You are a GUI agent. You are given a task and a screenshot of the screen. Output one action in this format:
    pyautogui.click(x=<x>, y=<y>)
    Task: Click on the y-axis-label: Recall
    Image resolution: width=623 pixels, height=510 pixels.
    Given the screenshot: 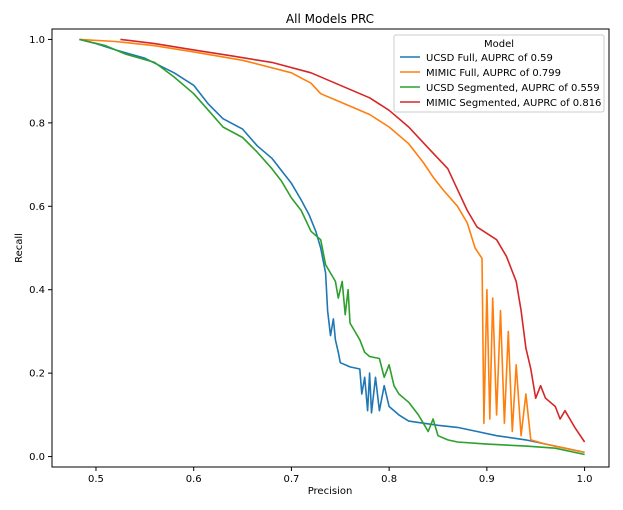 What is the action you would take?
    pyautogui.click(x=19, y=248)
    